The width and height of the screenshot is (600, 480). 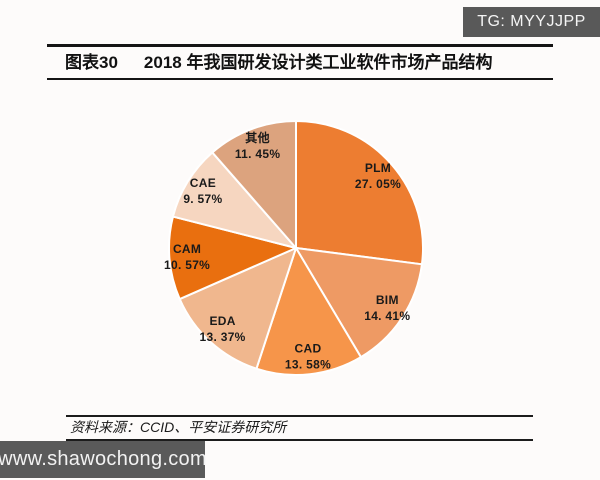 What do you see at coordinates (203, 183) in the screenshot?
I see `pie-slice-label: CAE` at bounding box center [203, 183].